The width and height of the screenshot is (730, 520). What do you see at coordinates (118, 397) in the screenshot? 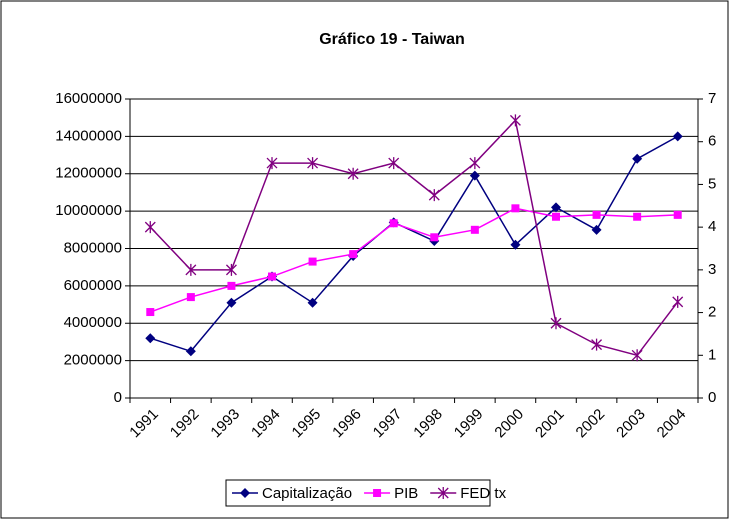
I see `y-tick-label: 0` at bounding box center [118, 397].